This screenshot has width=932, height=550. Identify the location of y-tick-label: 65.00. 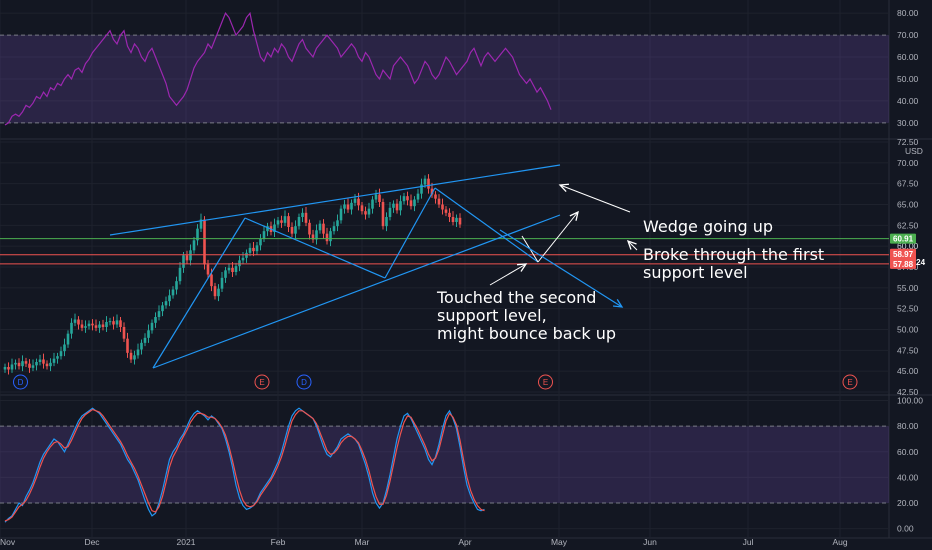
(908, 205).